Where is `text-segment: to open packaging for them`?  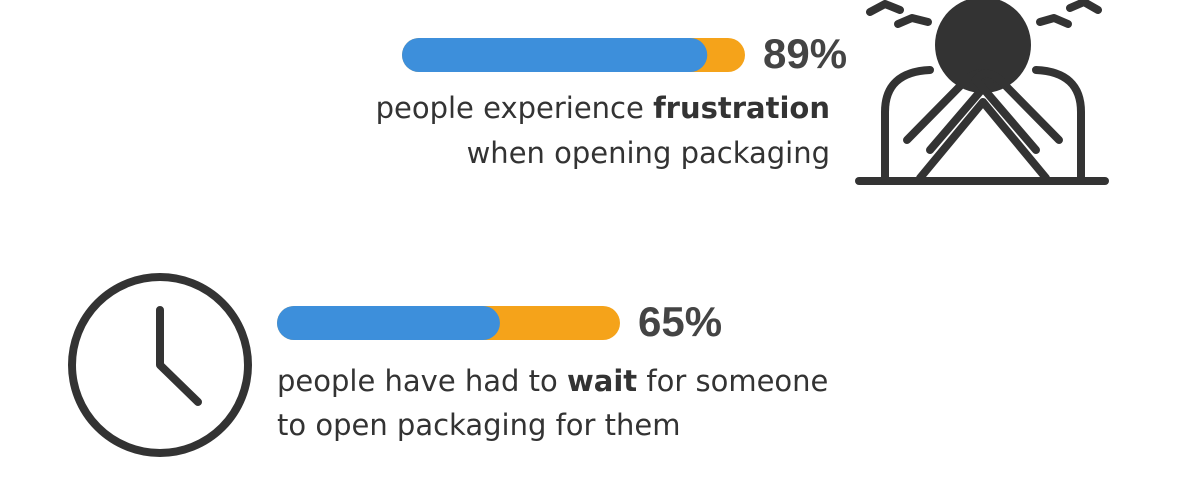
text-segment: to open packaging for them is located at coordinates (479, 425).